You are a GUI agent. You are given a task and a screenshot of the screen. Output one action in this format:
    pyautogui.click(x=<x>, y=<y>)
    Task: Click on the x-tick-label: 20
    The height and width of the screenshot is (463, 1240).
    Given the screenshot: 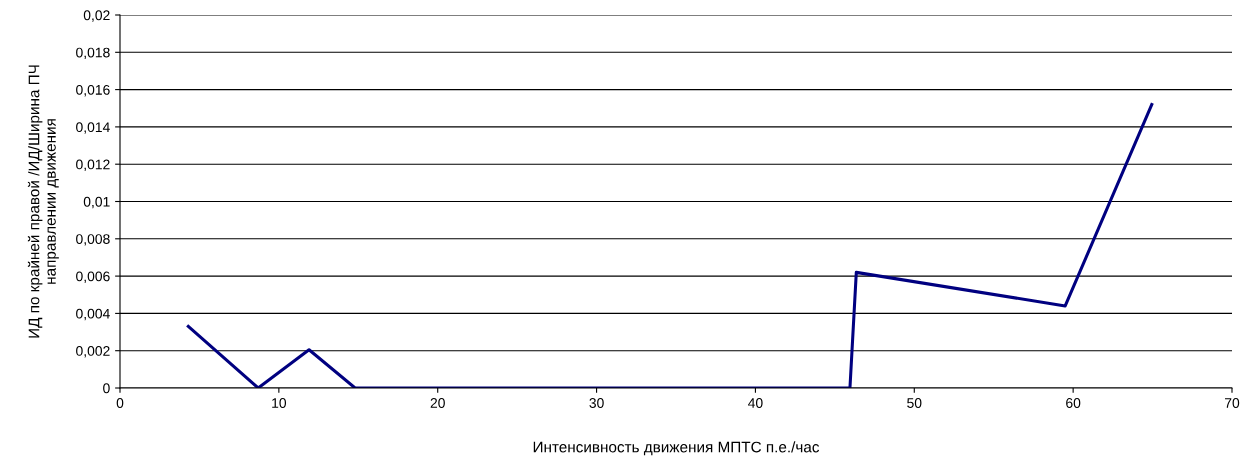 What is the action you would take?
    pyautogui.click(x=437, y=403)
    